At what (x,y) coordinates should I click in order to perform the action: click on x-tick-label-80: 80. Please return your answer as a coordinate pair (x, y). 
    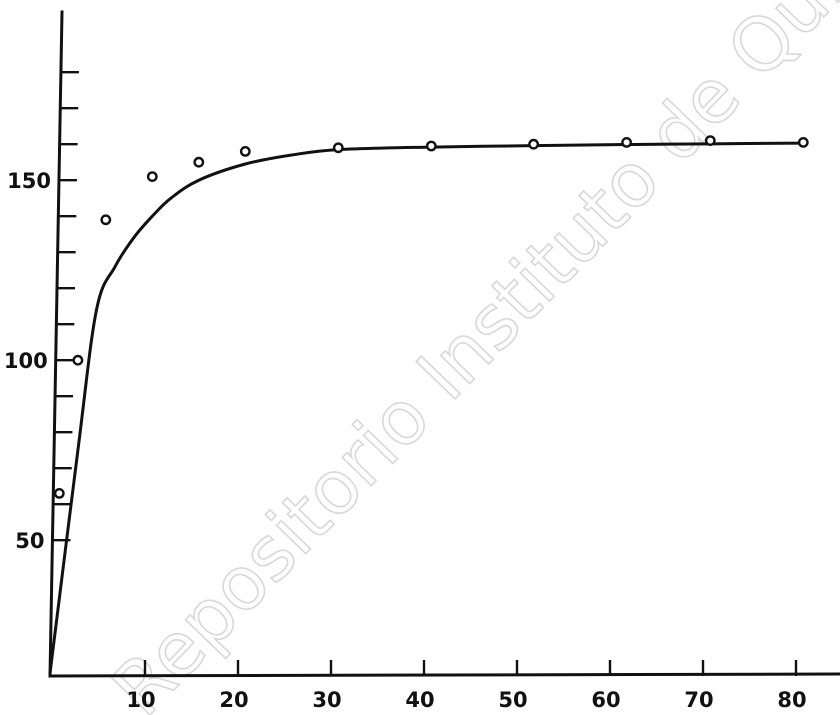
    Looking at the image, I should click on (791, 700).